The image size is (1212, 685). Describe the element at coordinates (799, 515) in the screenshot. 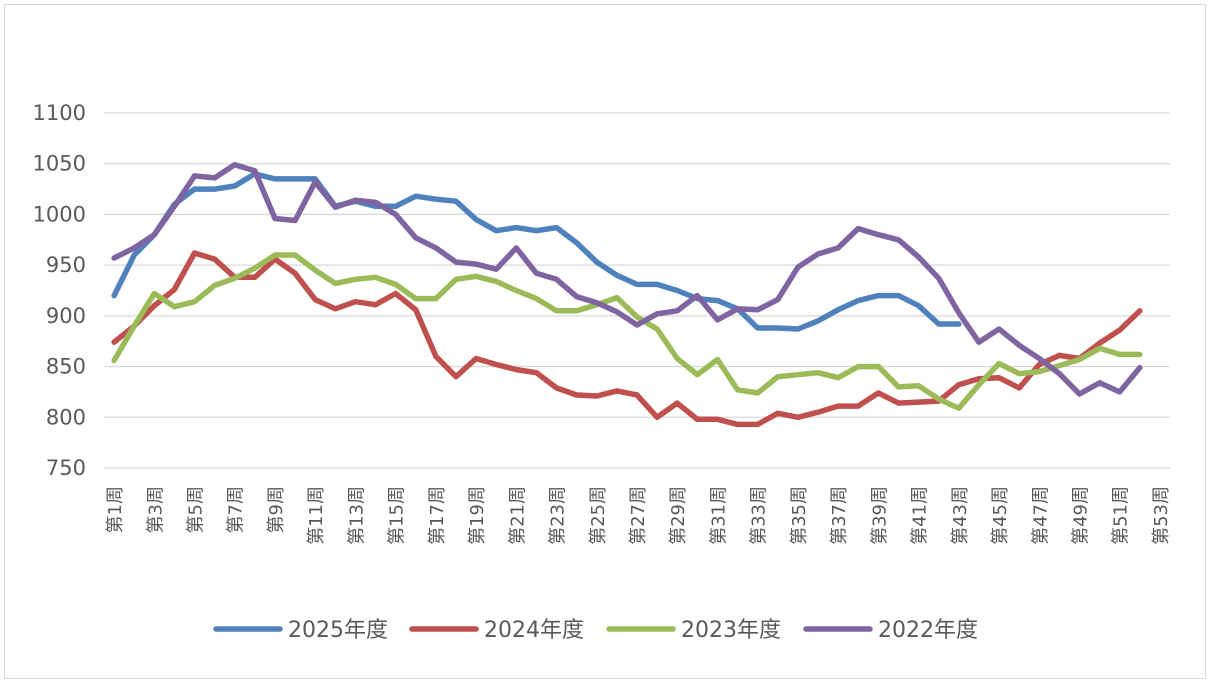

I see `x-tick-label: 第35周` at that location.